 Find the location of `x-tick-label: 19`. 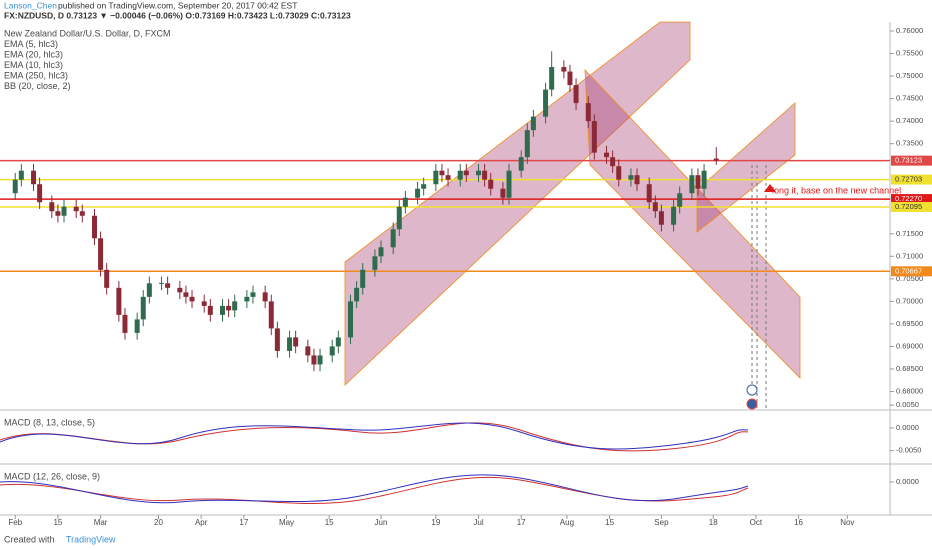

x-tick-label: 19 is located at coordinates (435, 522).